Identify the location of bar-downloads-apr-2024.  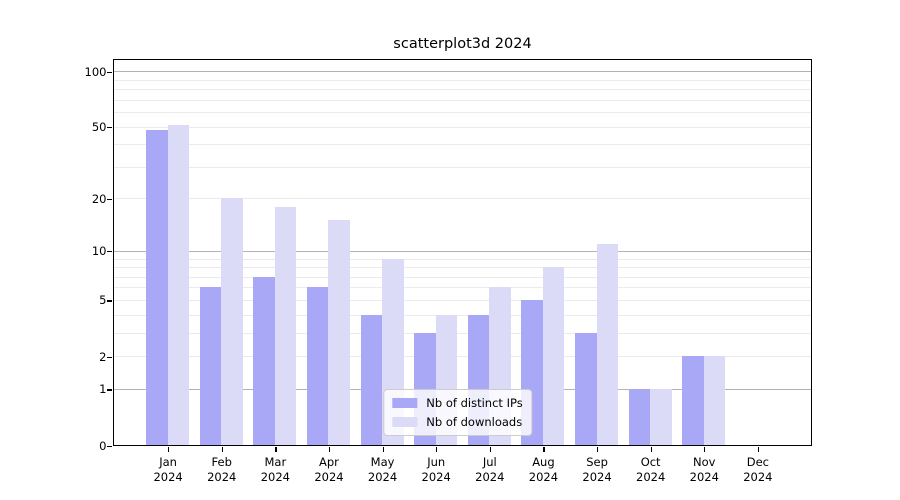
(339, 332).